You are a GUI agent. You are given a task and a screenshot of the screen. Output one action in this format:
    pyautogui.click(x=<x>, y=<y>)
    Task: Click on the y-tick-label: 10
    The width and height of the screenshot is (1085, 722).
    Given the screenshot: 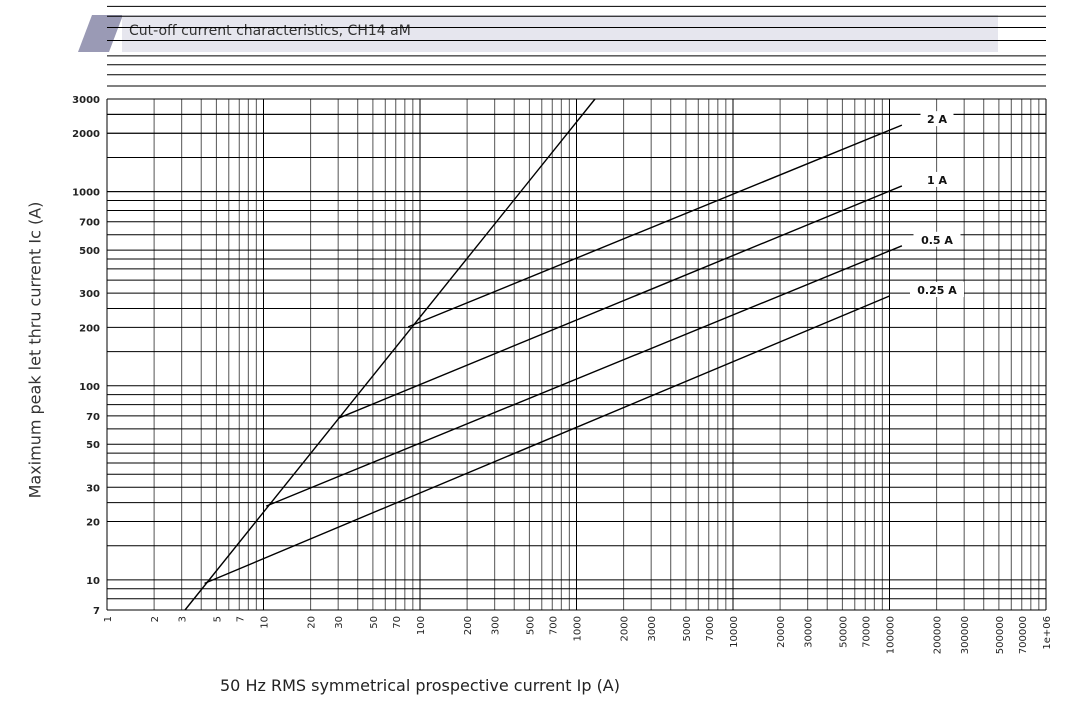 What is the action you would take?
    pyautogui.click(x=93, y=581)
    